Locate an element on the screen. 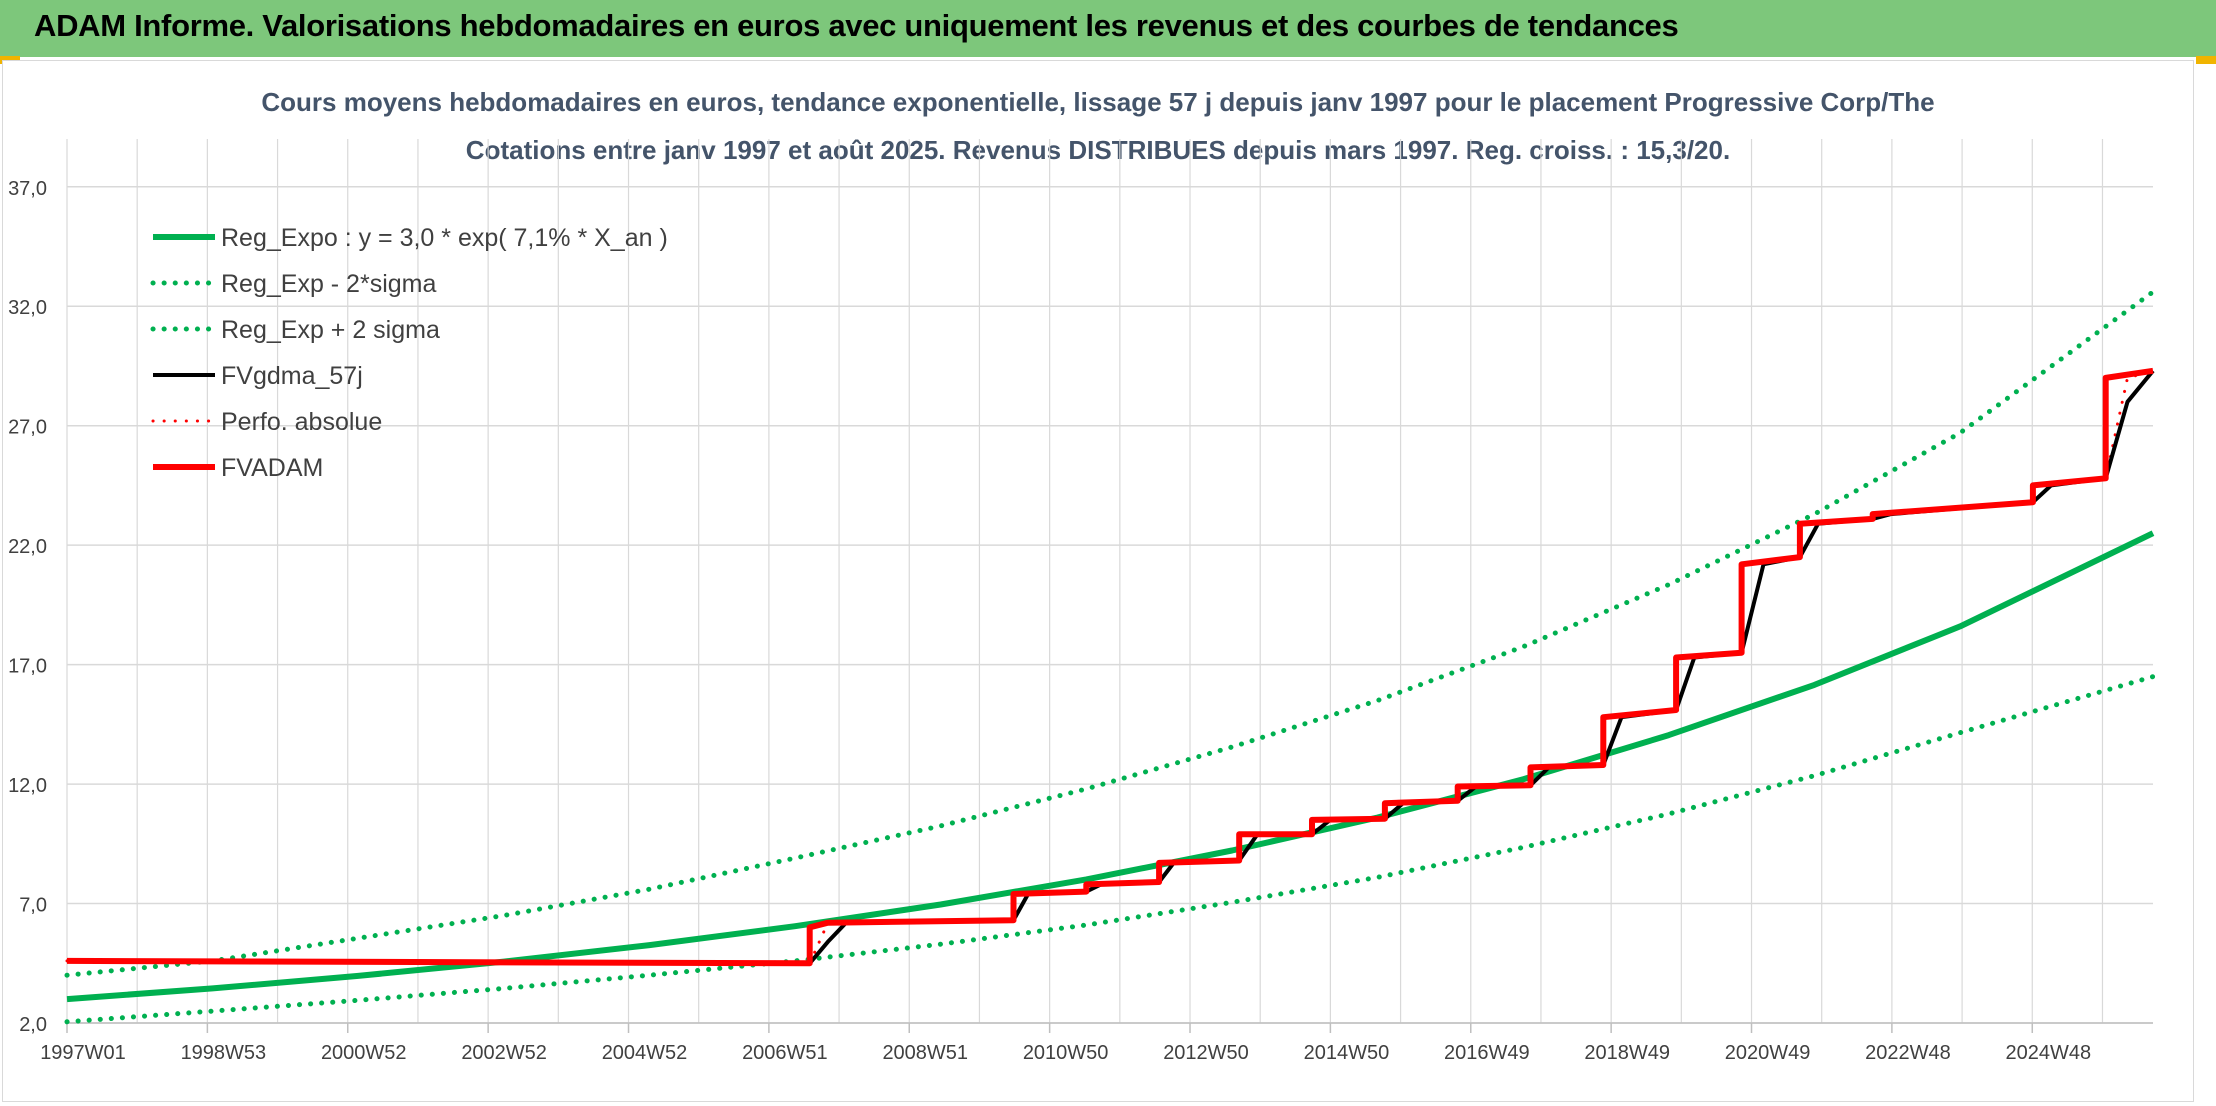  y-tick-label: 12,0 is located at coordinates (27, 786).